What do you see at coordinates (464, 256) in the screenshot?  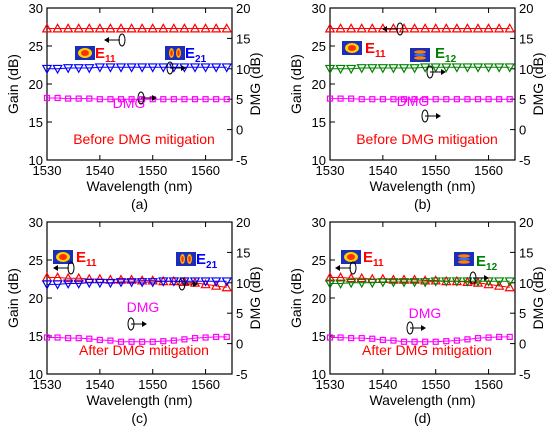 I see `mode-lobe` at bounding box center [464, 256].